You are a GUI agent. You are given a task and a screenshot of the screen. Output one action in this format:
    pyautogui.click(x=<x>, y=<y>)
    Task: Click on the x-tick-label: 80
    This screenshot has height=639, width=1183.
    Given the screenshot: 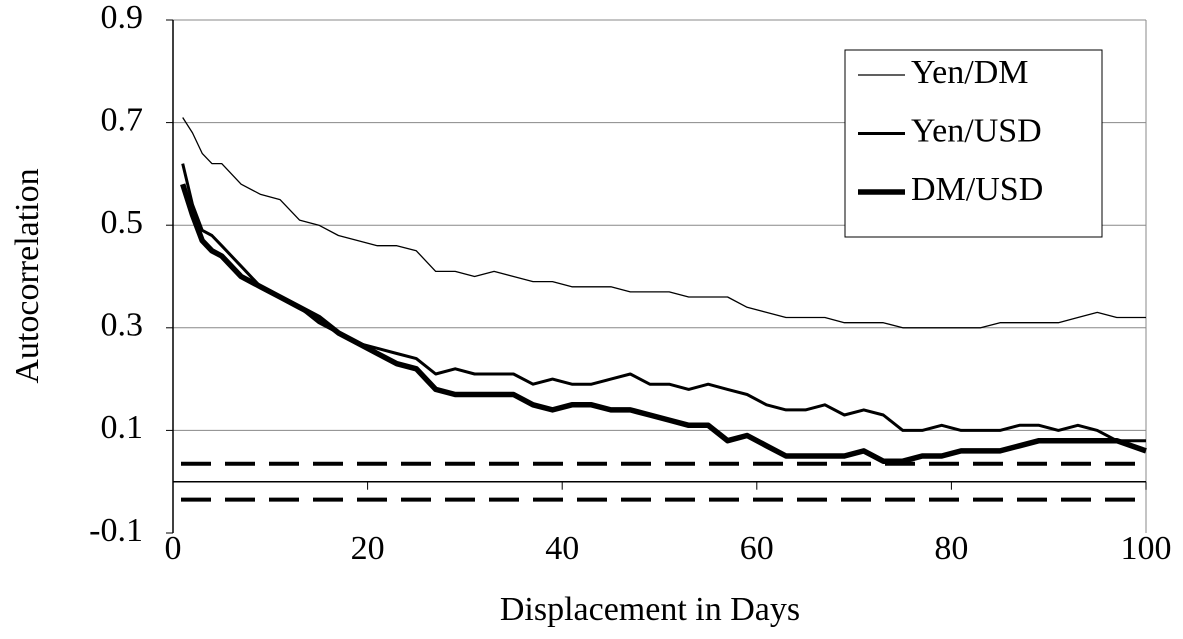 What is the action you would take?
    pyautogui.click(x=951, y=548)
    